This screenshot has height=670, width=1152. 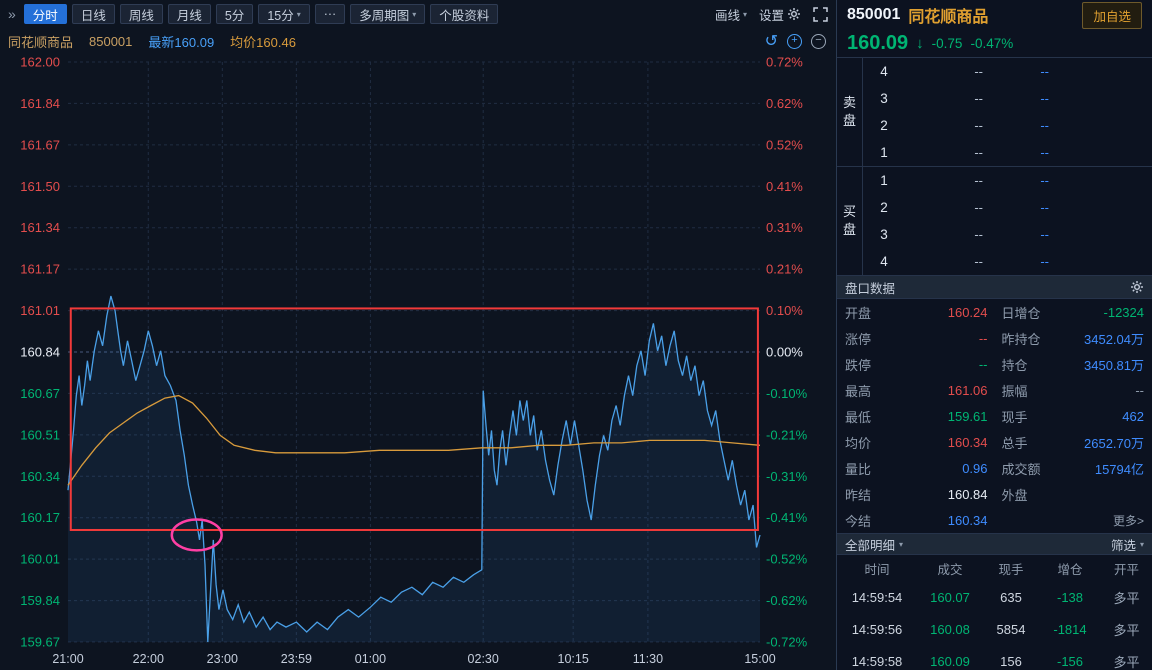 What do you see at coordinates (950, 661) in the screenshot?
I see `tick-cell: 160.09` at bounding box center [950, 661].